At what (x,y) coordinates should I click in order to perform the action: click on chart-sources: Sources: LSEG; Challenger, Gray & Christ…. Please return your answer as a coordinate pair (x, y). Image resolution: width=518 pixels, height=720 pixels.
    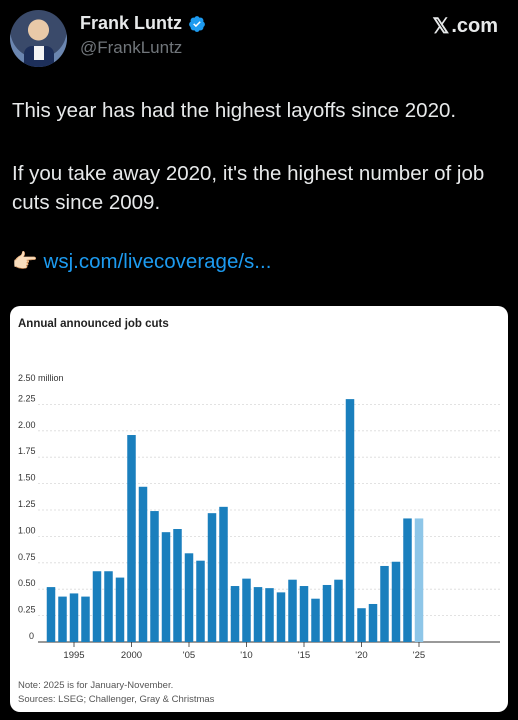
    Looking at the image, I should click on (116, 699).